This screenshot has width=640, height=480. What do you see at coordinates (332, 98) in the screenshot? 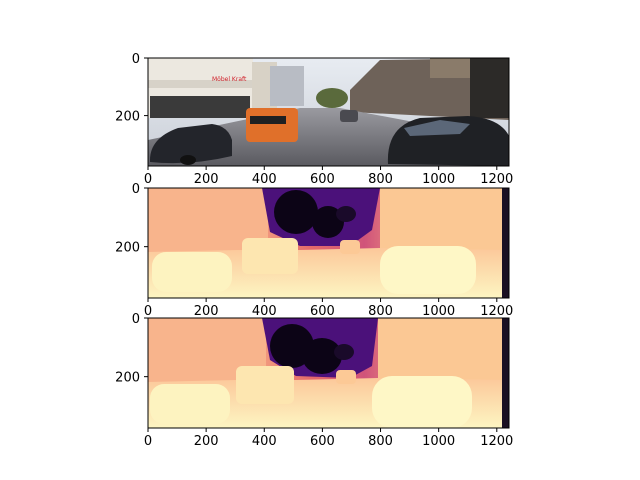
I see `trees` at bounding box center [332, 98].